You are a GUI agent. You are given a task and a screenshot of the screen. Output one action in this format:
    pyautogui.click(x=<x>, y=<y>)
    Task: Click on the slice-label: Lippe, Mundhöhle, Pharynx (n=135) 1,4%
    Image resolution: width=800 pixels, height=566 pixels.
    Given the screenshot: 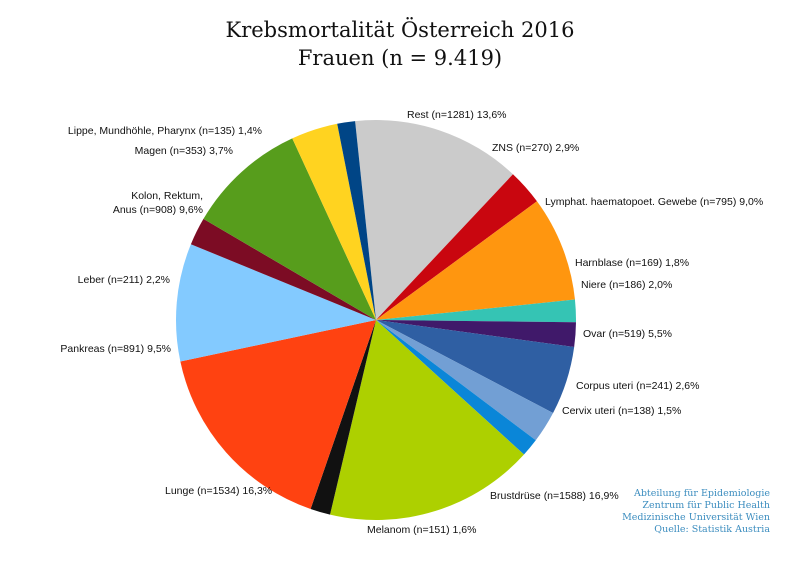 What is the action you would take?
    pyautogui.click(x=165, y=131)
    